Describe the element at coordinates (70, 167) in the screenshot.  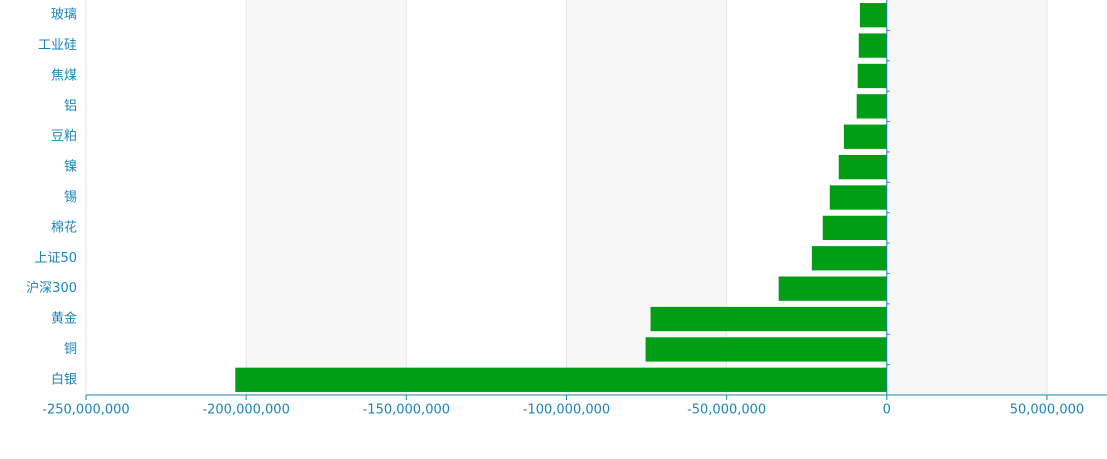
I see `y-tick-label: 镍` at that location.